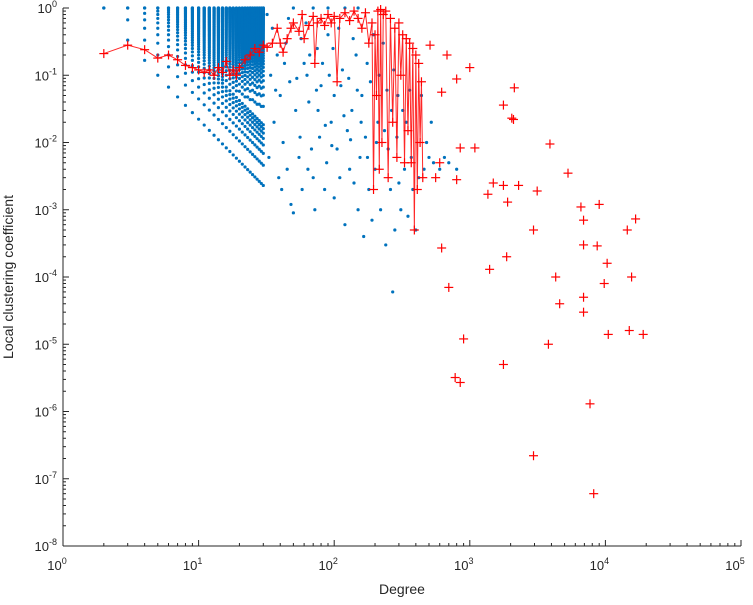 Image resolution: width=753 pixels, height=605 pixels. I want to click on y-tick-label: 10⁰, so click(47, 8).